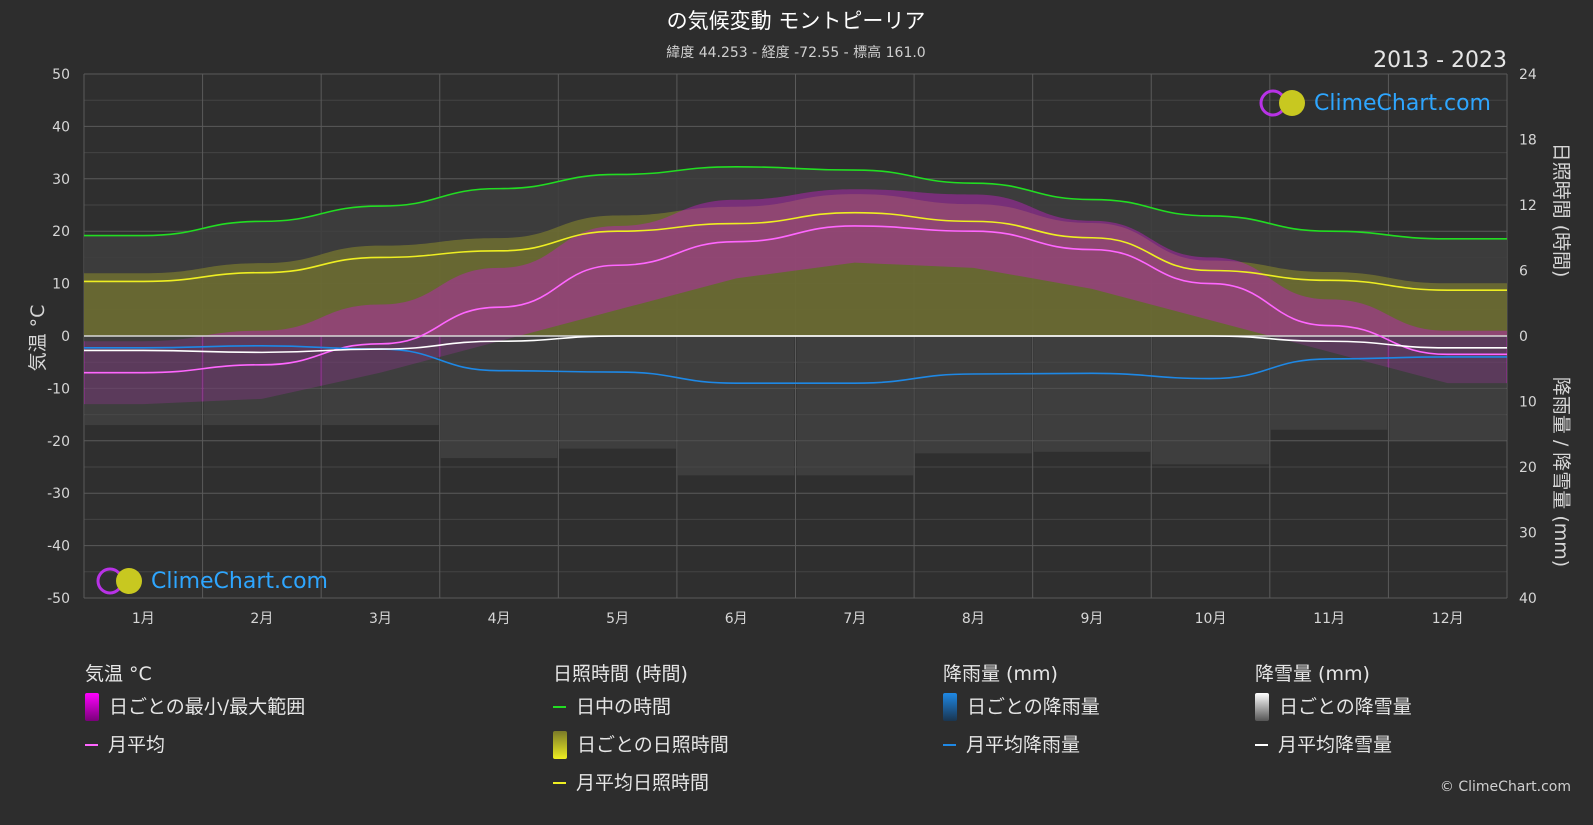  What do you see at coordinates (58, 442) in the screenshot?
I see `left-tick-label: -20` at bounding box center [58, 442].